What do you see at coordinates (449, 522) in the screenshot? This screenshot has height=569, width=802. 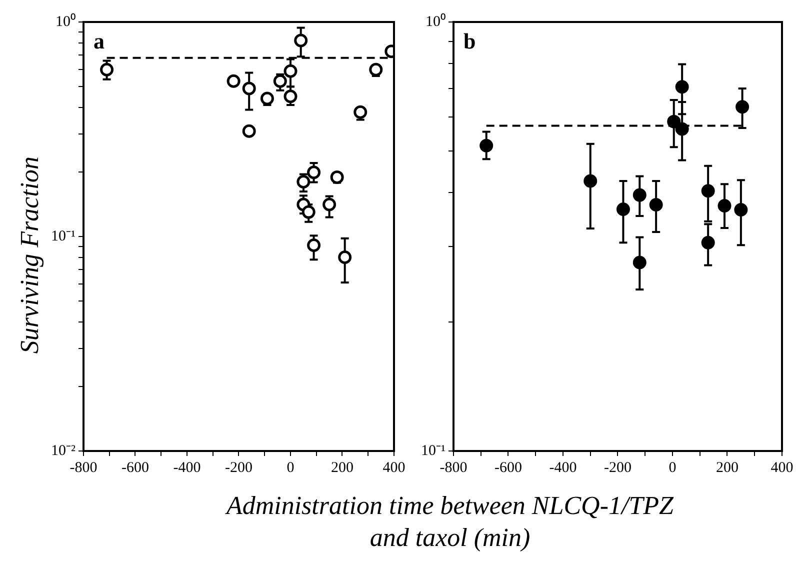 I see `x-axis-title: Administration time between NLCQ-1/TPZ and taxol (min)` at bounding box center [449, 522].